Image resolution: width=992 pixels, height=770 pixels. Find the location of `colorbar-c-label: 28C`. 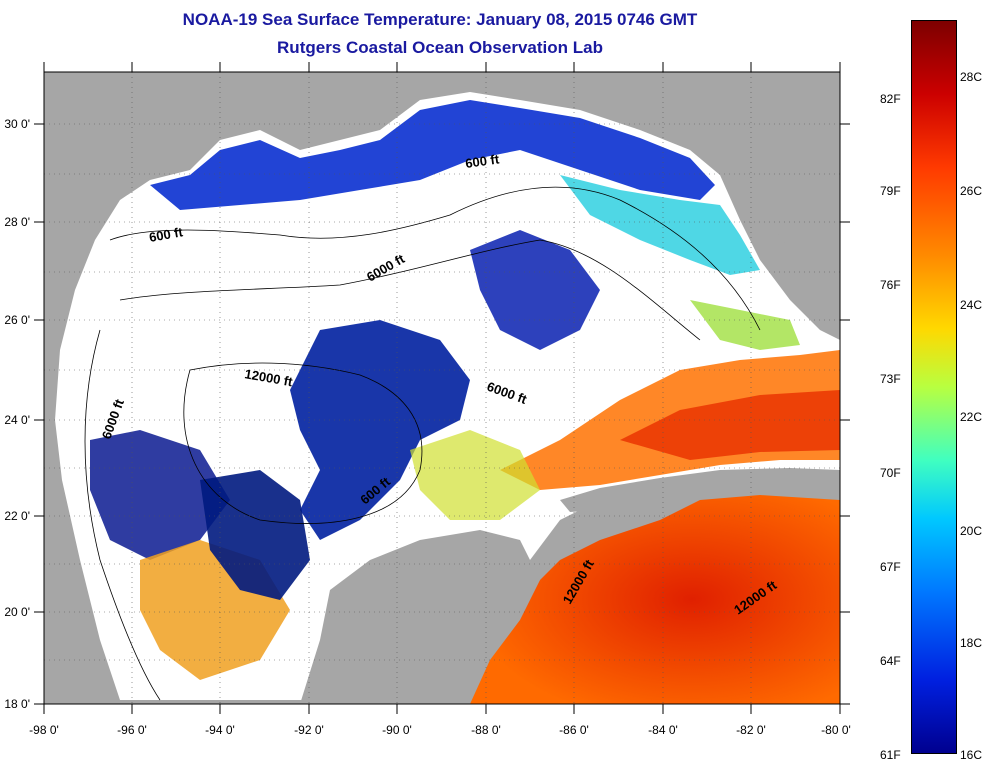

colorbar-c-label: 28C is located at coordinates (971, 77).